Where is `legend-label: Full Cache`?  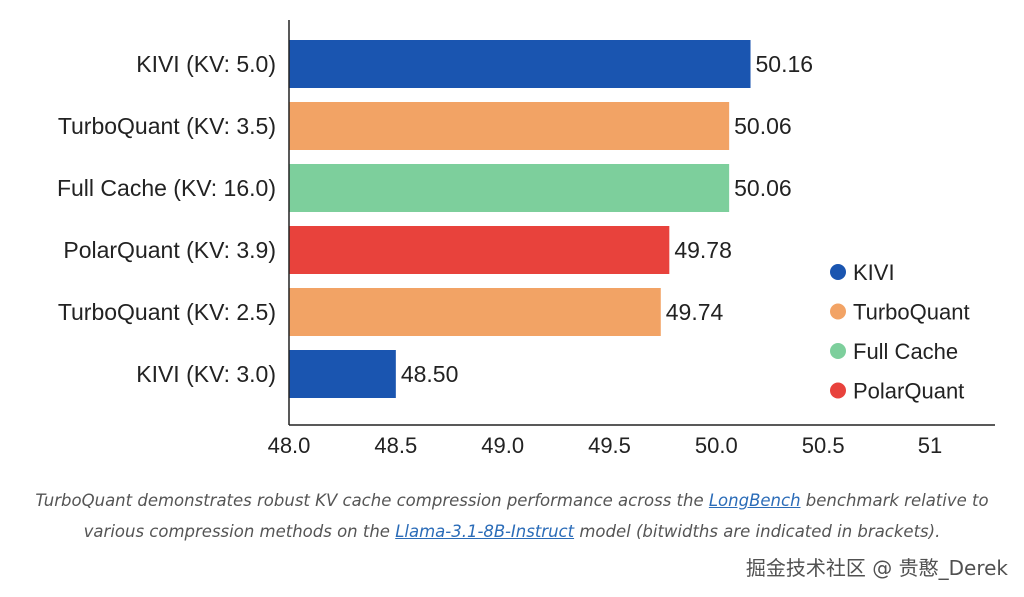
legend-label: Full Cache is located at coordinates (905, 351).